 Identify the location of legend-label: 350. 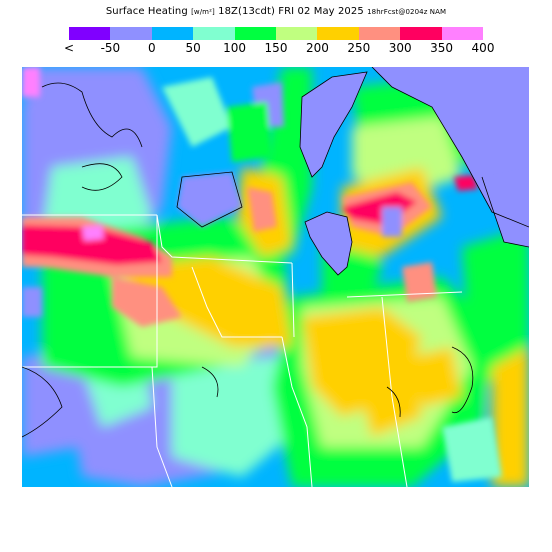
(442, 48).